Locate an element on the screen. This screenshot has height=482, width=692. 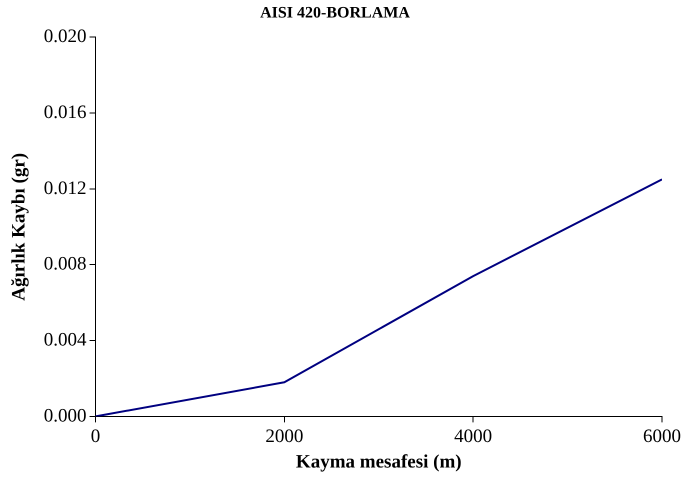
x-axis-title: Kayma mesafesi (m) is located at coordinates (379, 462).